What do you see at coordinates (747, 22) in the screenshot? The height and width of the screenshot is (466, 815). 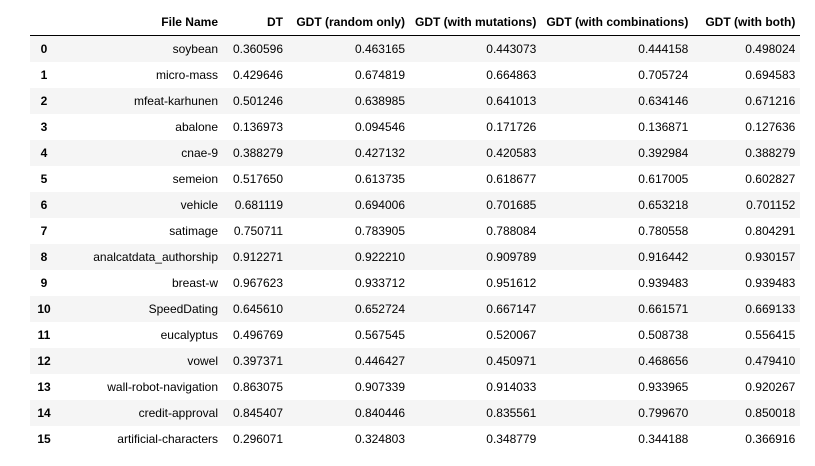 I see `column-header-gdt-with-both: GDT (with both)` at bounding box center [747, 22].